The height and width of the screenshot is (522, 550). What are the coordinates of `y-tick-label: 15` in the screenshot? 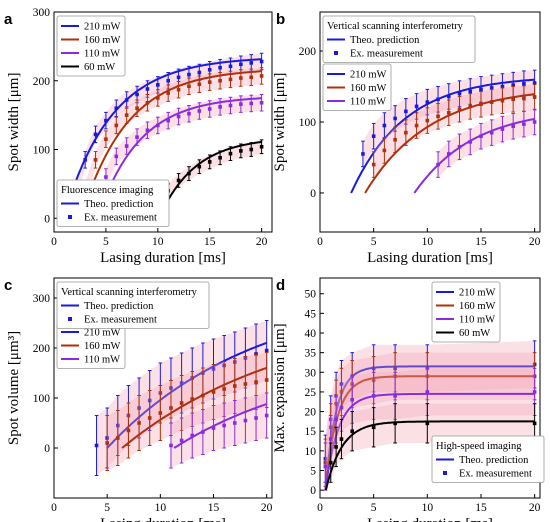 It's located at (311, 432).